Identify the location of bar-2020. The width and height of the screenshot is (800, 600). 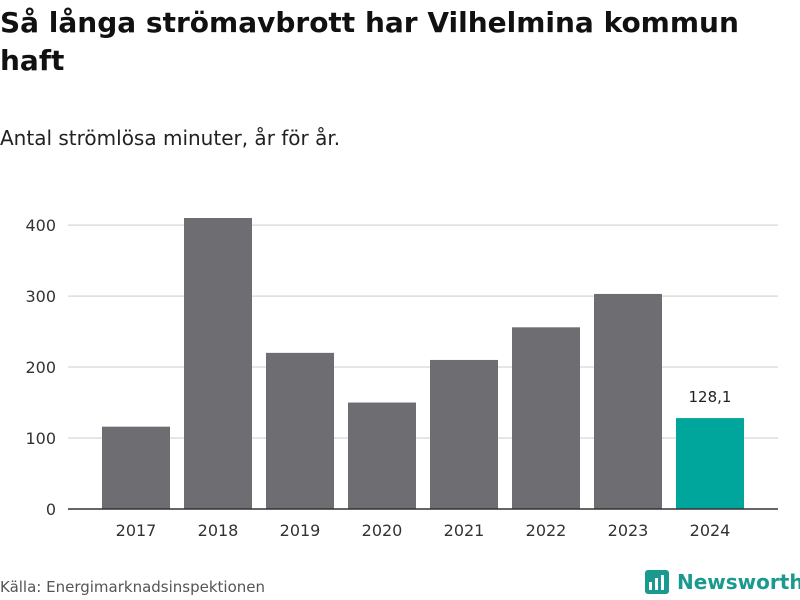
(382, 455).